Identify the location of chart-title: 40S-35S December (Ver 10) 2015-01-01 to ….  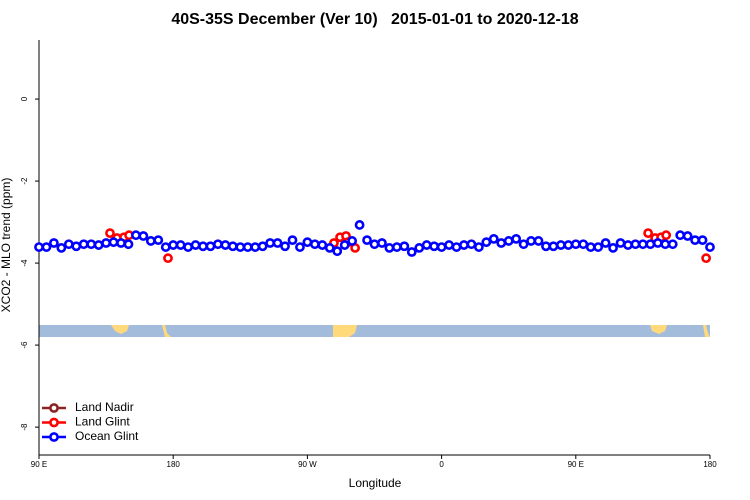
(374, 19).